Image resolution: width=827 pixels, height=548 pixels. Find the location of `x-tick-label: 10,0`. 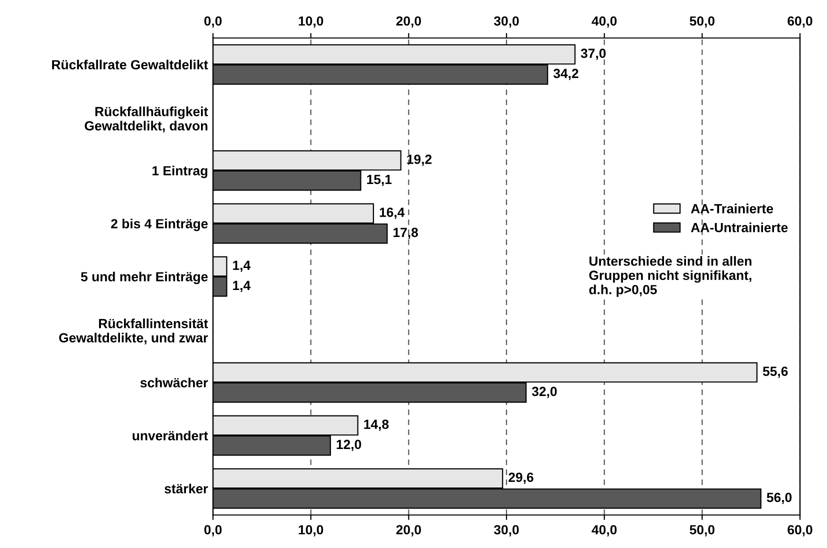

x-tick-label: 10,0 is located at coordinates (311, 530).